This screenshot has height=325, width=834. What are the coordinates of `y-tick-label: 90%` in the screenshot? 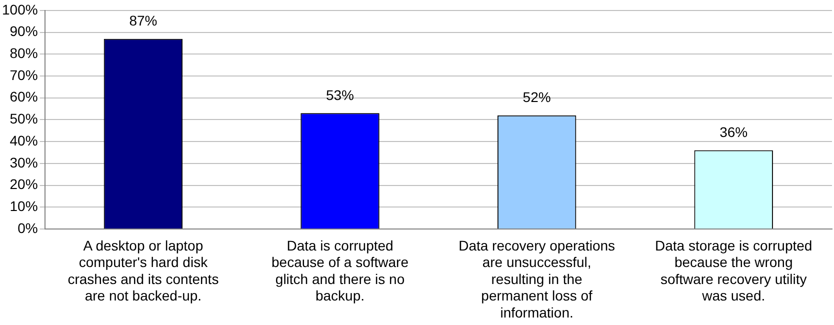 It's located at (24, 31).